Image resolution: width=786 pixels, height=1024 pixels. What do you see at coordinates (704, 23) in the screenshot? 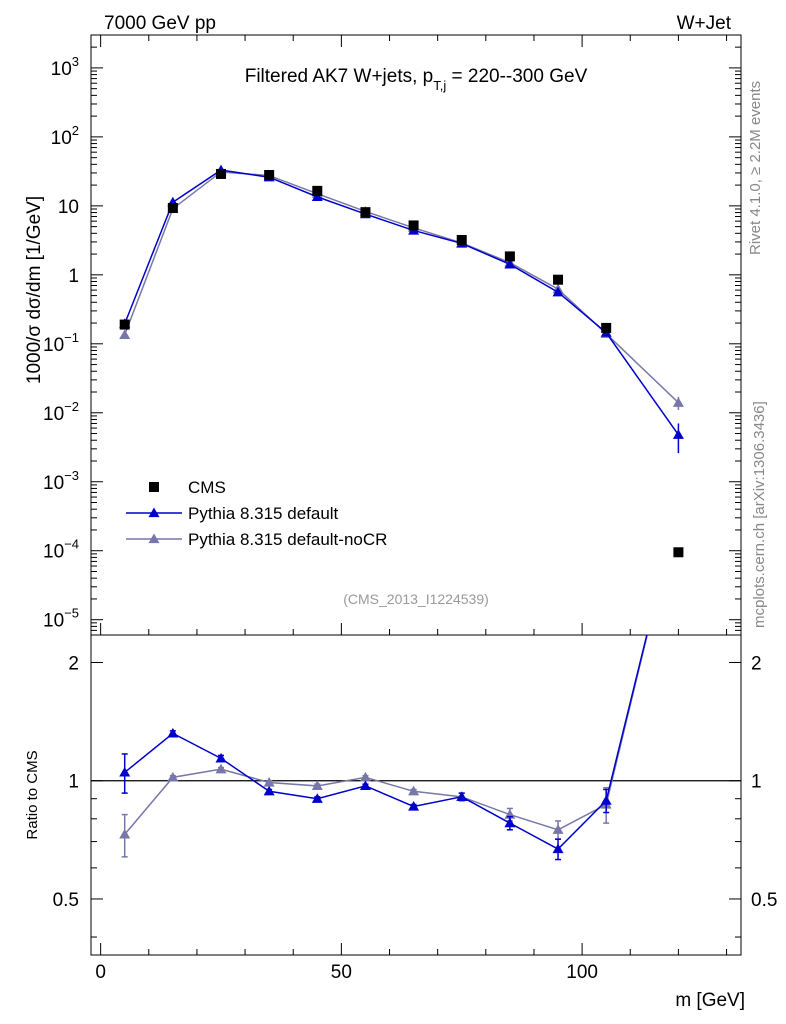
I see `header-right: W+Jet` at bounding box center [704, 23].